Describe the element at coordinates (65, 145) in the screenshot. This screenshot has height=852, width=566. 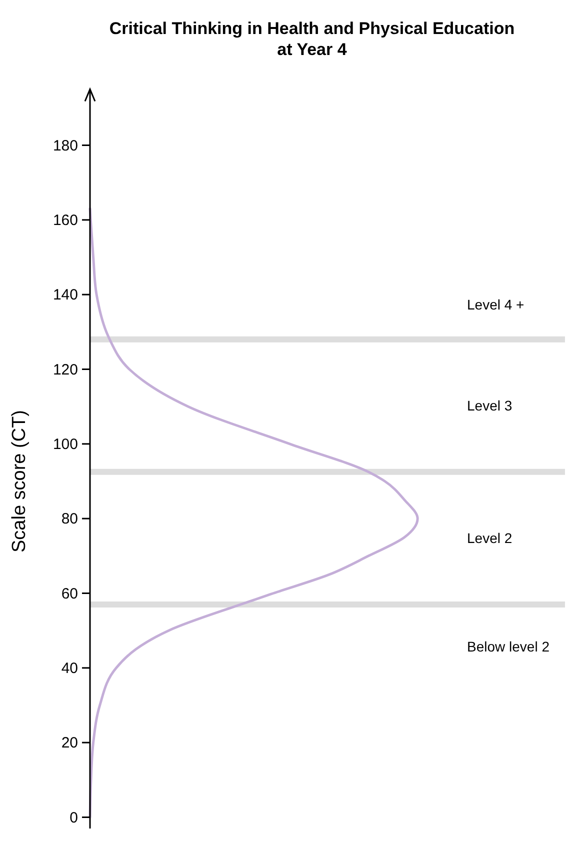
I see `y-tick-label: 180` at that location.